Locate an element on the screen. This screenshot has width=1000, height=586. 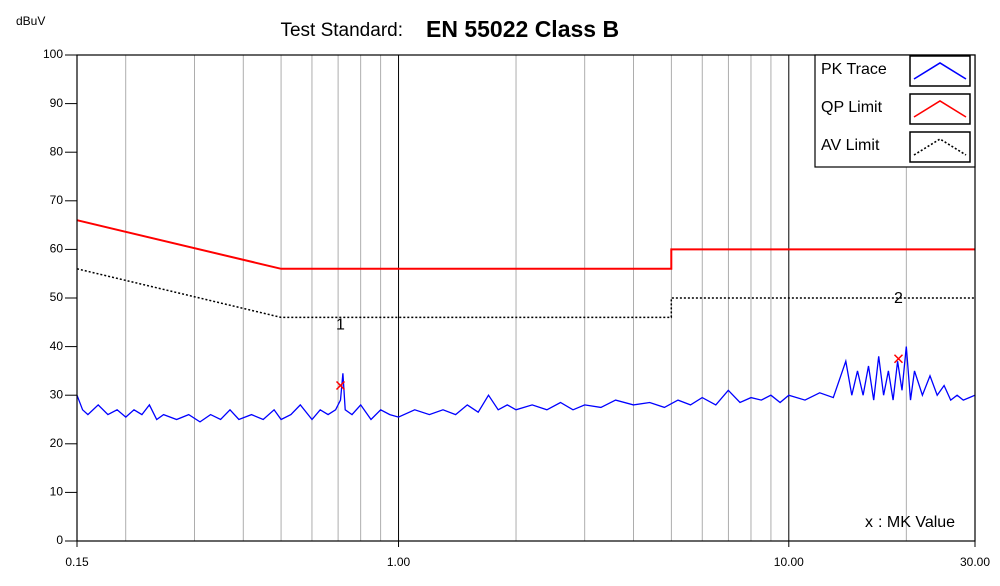
chart-title: EN 55022 Class B is located at coordinates (522, 29).